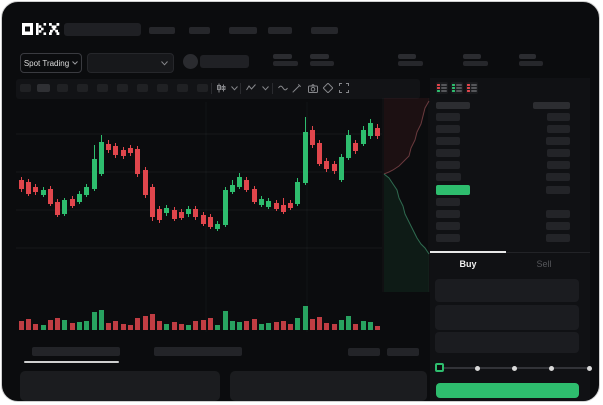  Describe the element at coordinates (472, 88) in the screenshot. I see `book-sell-icon` at that location.